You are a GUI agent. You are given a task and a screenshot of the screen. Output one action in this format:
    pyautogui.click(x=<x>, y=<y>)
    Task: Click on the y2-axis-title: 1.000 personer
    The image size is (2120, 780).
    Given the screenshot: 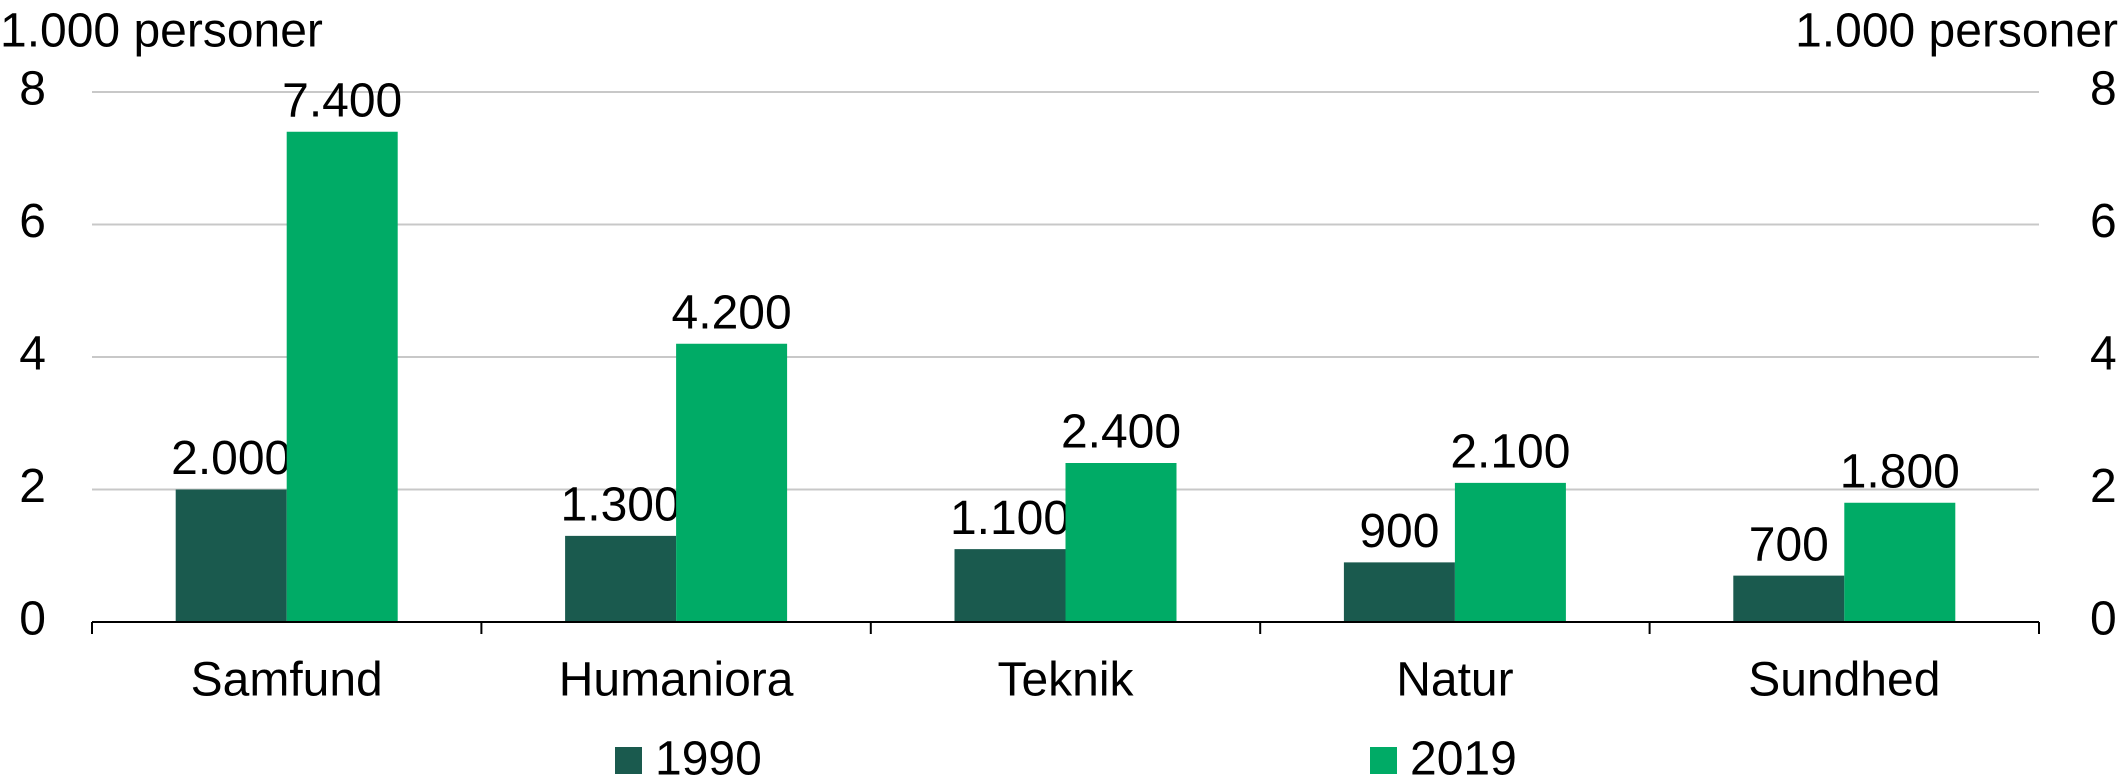 What is the action you would take?
    pyautogui.click(x=1956, y=31)
    